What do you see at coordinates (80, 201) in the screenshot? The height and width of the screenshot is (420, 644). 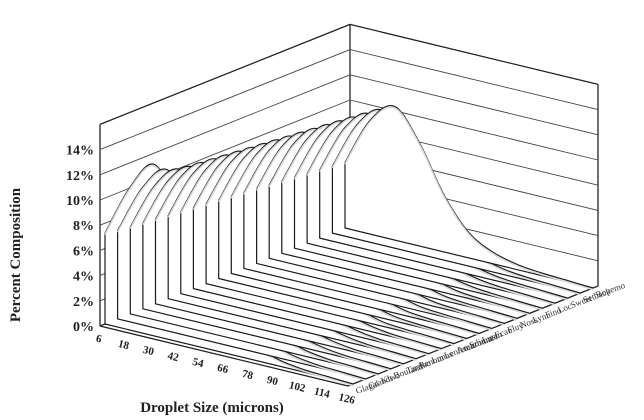 I see `y-tick-label: 10%` at bounding box center [80, 201].